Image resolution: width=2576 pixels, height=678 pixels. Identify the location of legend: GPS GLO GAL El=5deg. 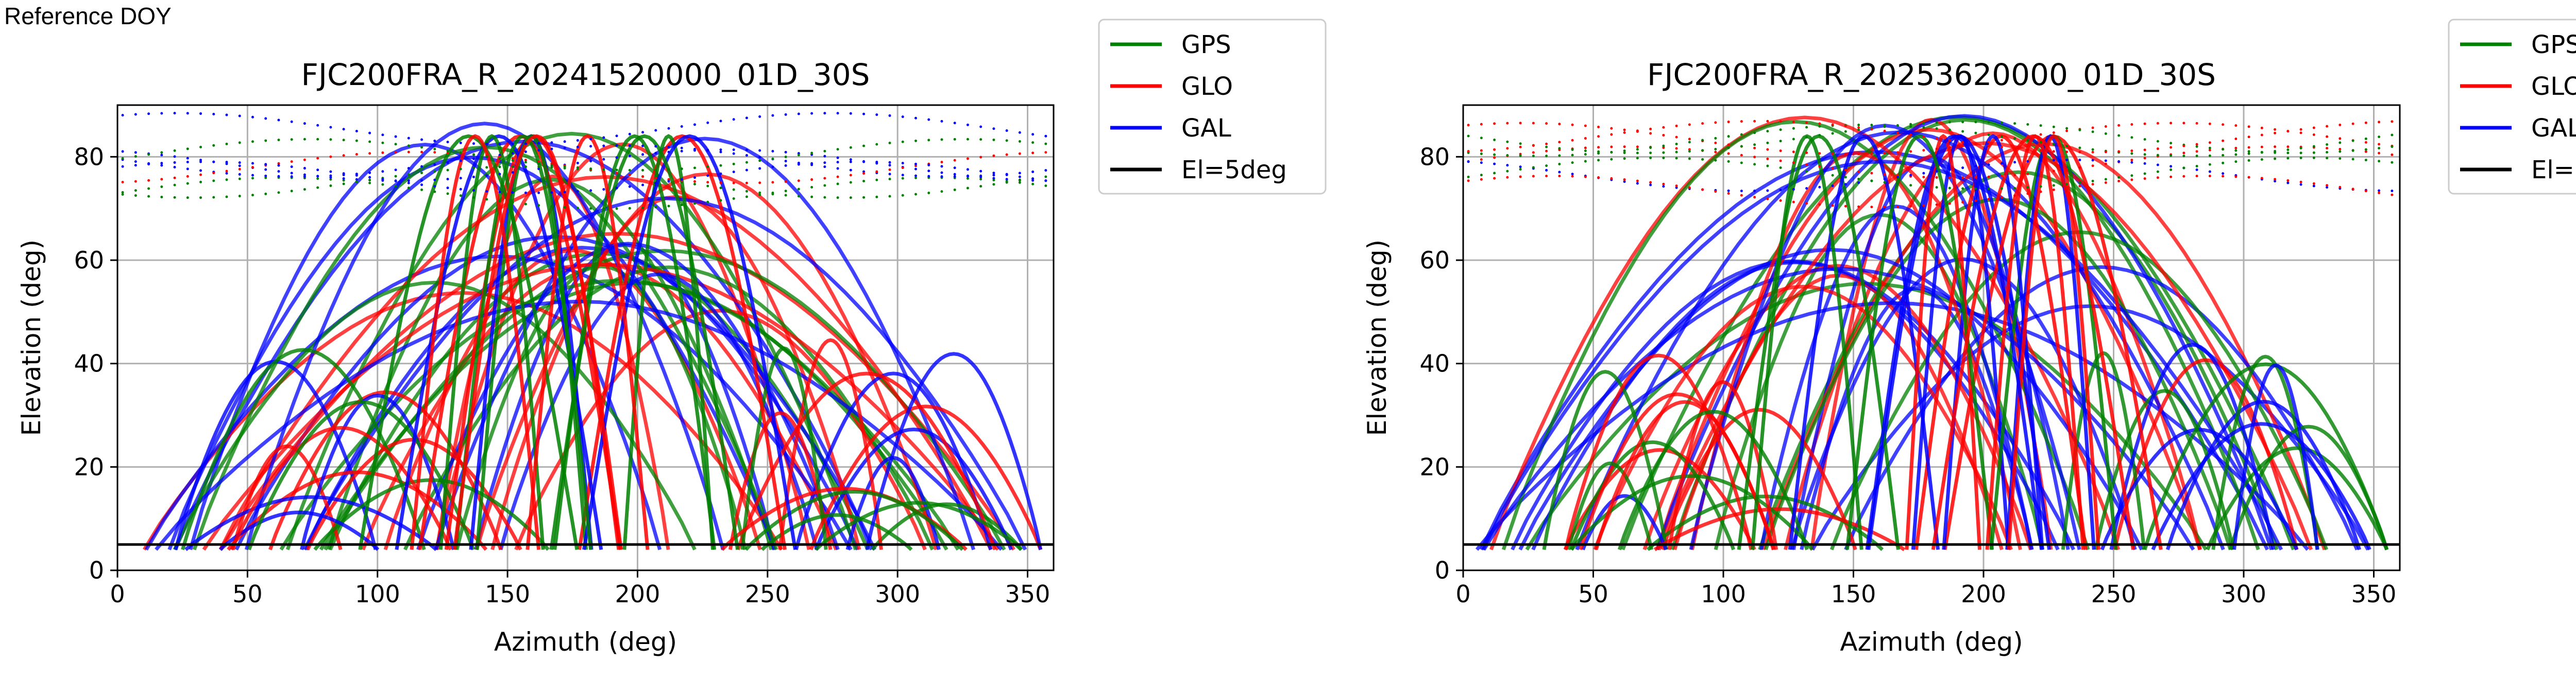
(1212, 107).